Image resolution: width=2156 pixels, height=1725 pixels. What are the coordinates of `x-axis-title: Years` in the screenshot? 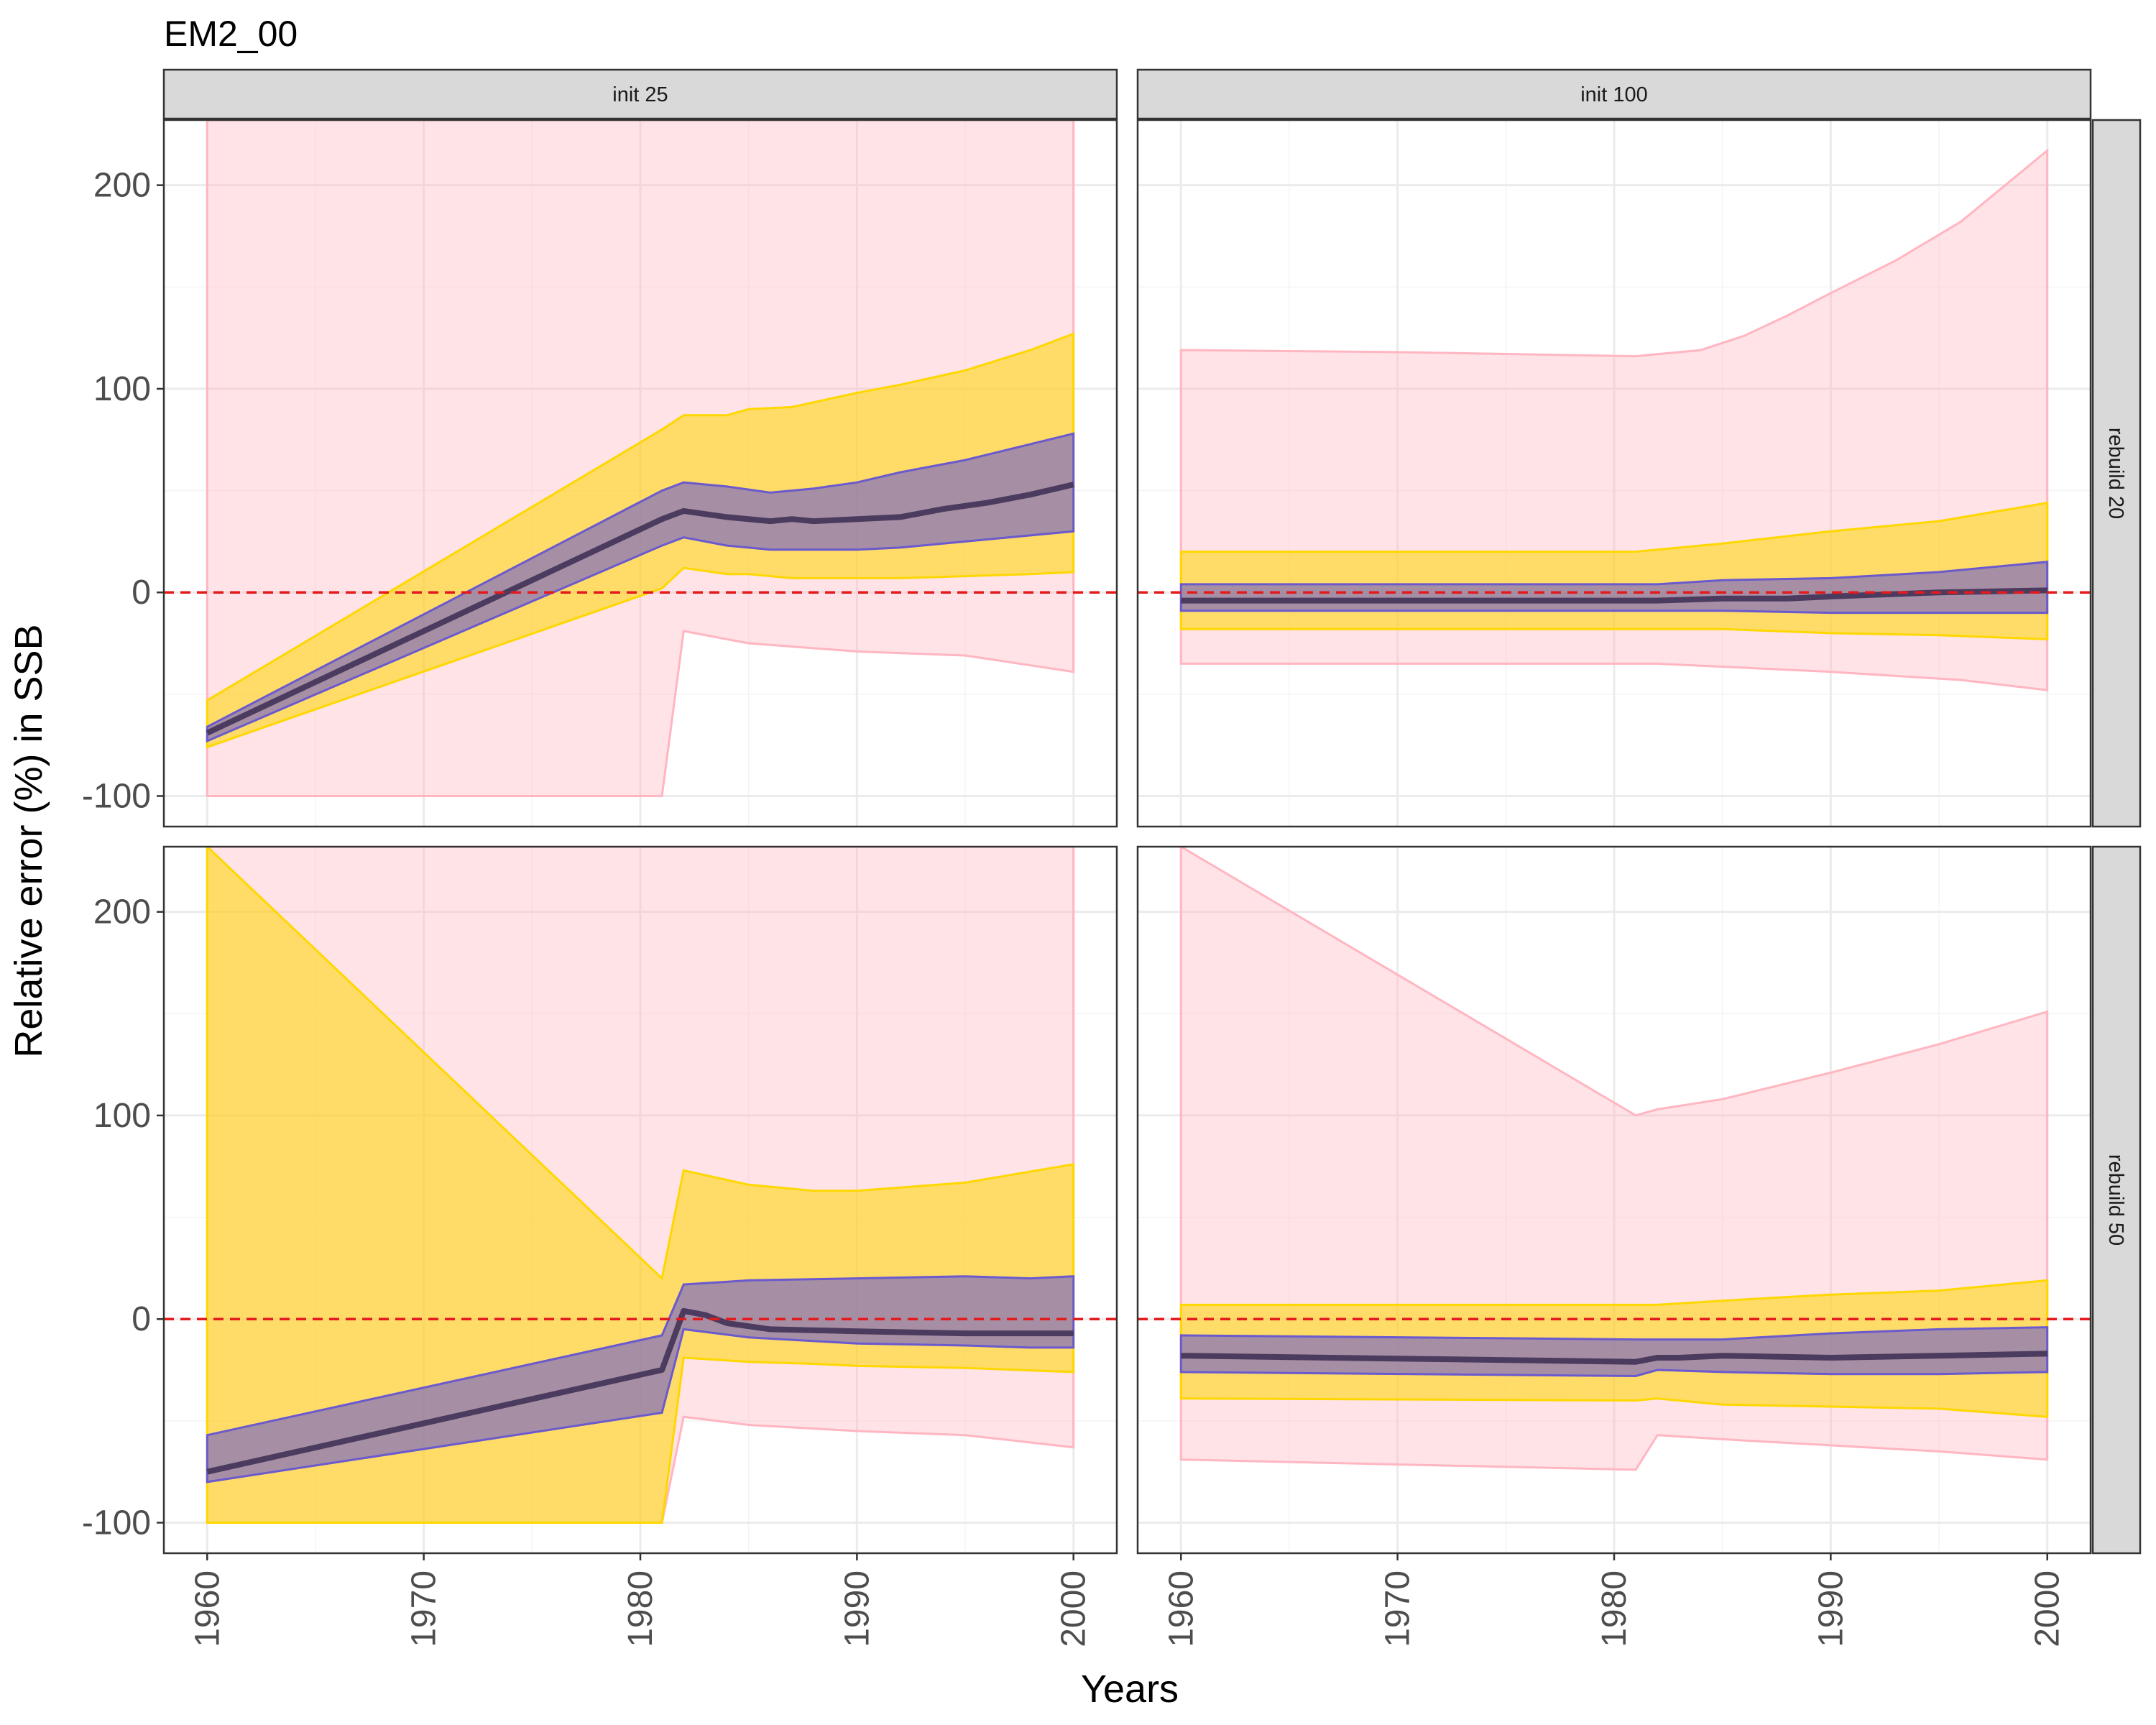 It's located at (1130, 1689).